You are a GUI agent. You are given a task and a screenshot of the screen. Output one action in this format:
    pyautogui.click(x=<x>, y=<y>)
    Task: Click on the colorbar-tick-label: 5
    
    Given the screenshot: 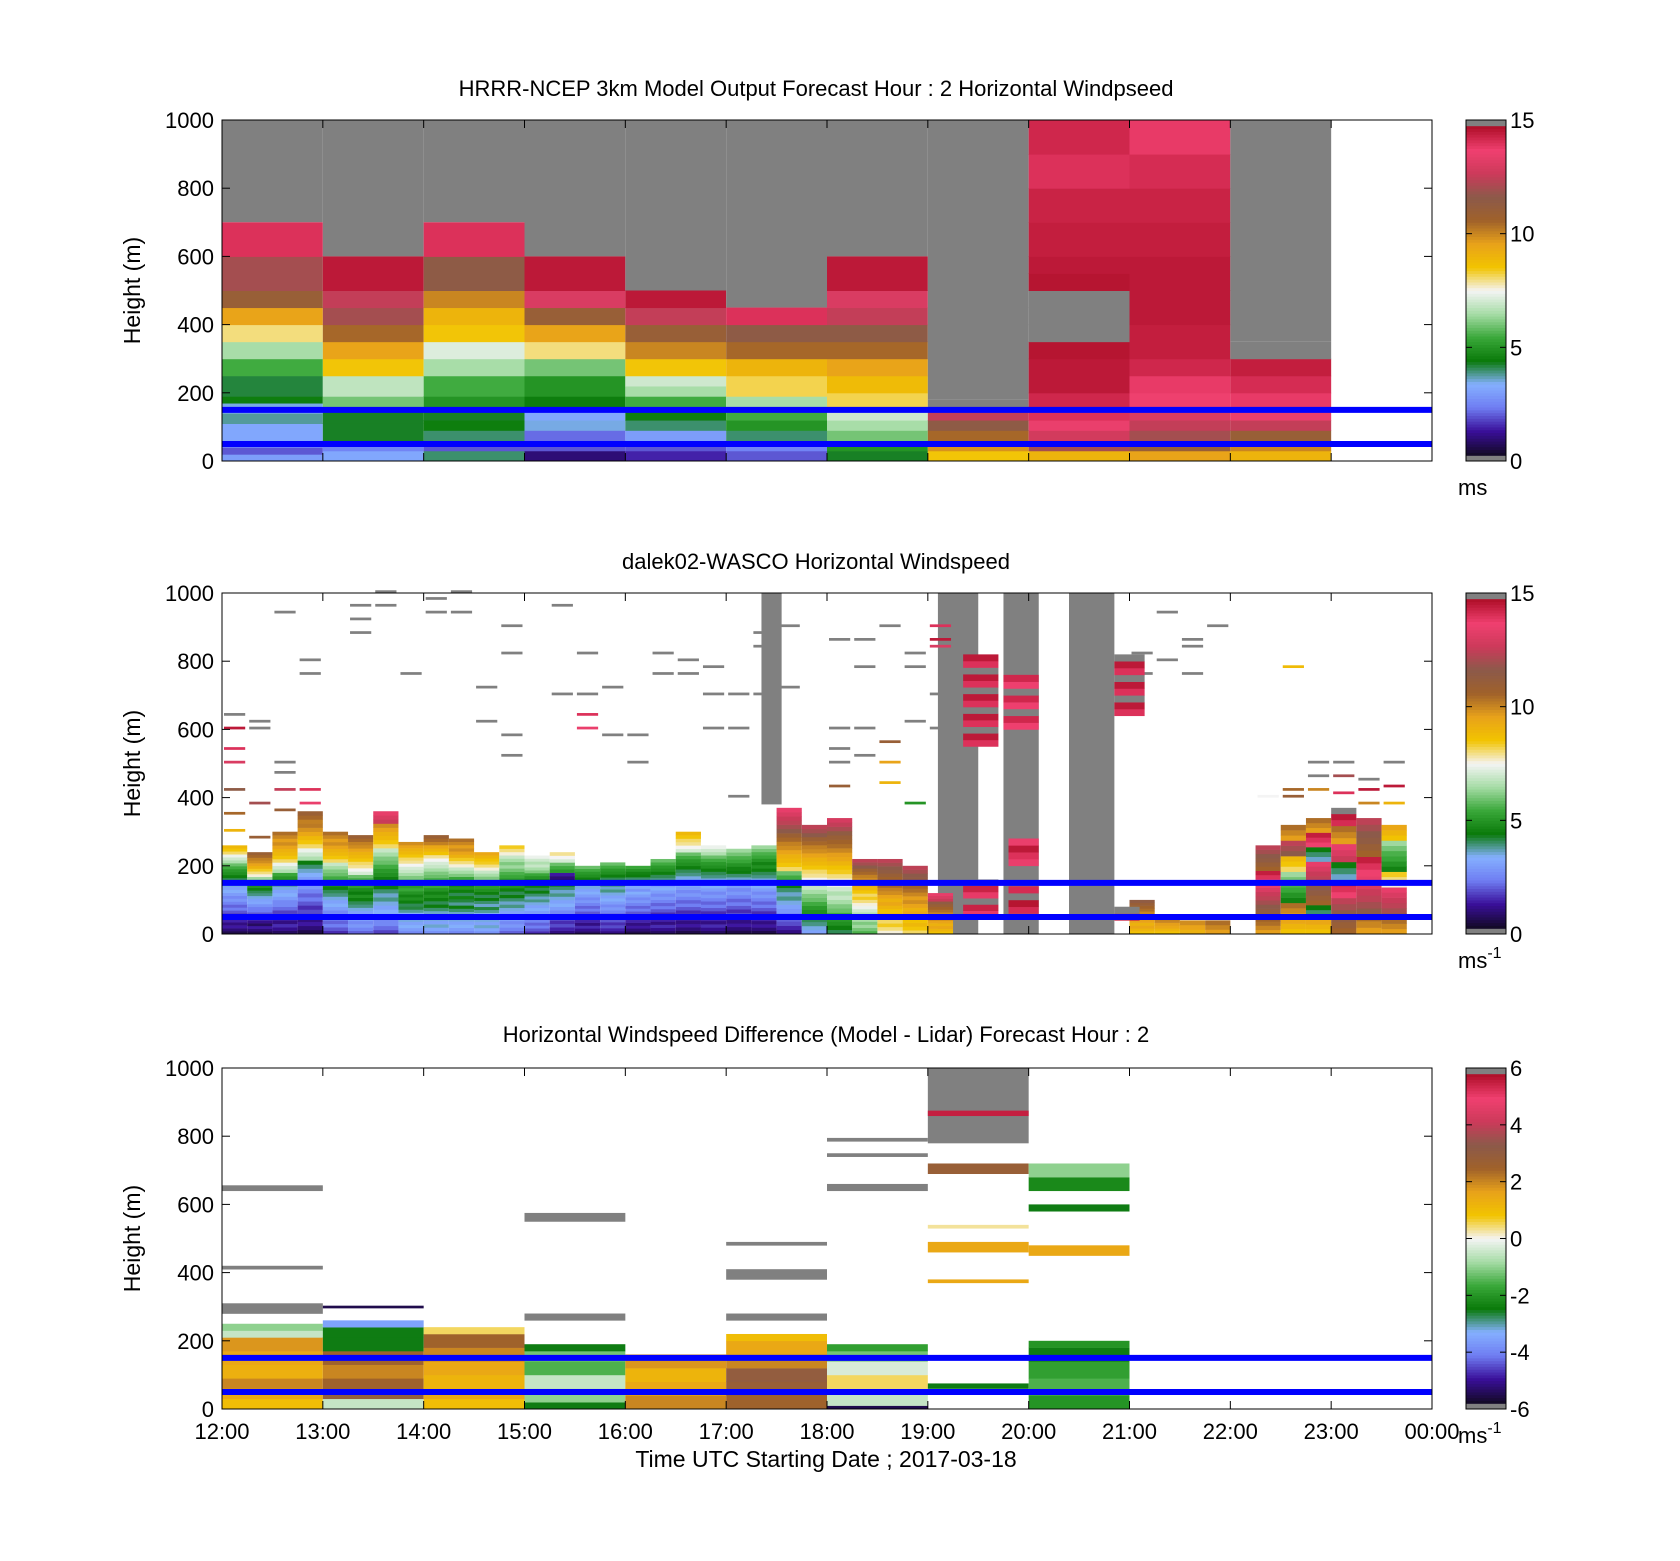 What is the action you would take?
    pyautogui.click(x=1516, y=347)
    